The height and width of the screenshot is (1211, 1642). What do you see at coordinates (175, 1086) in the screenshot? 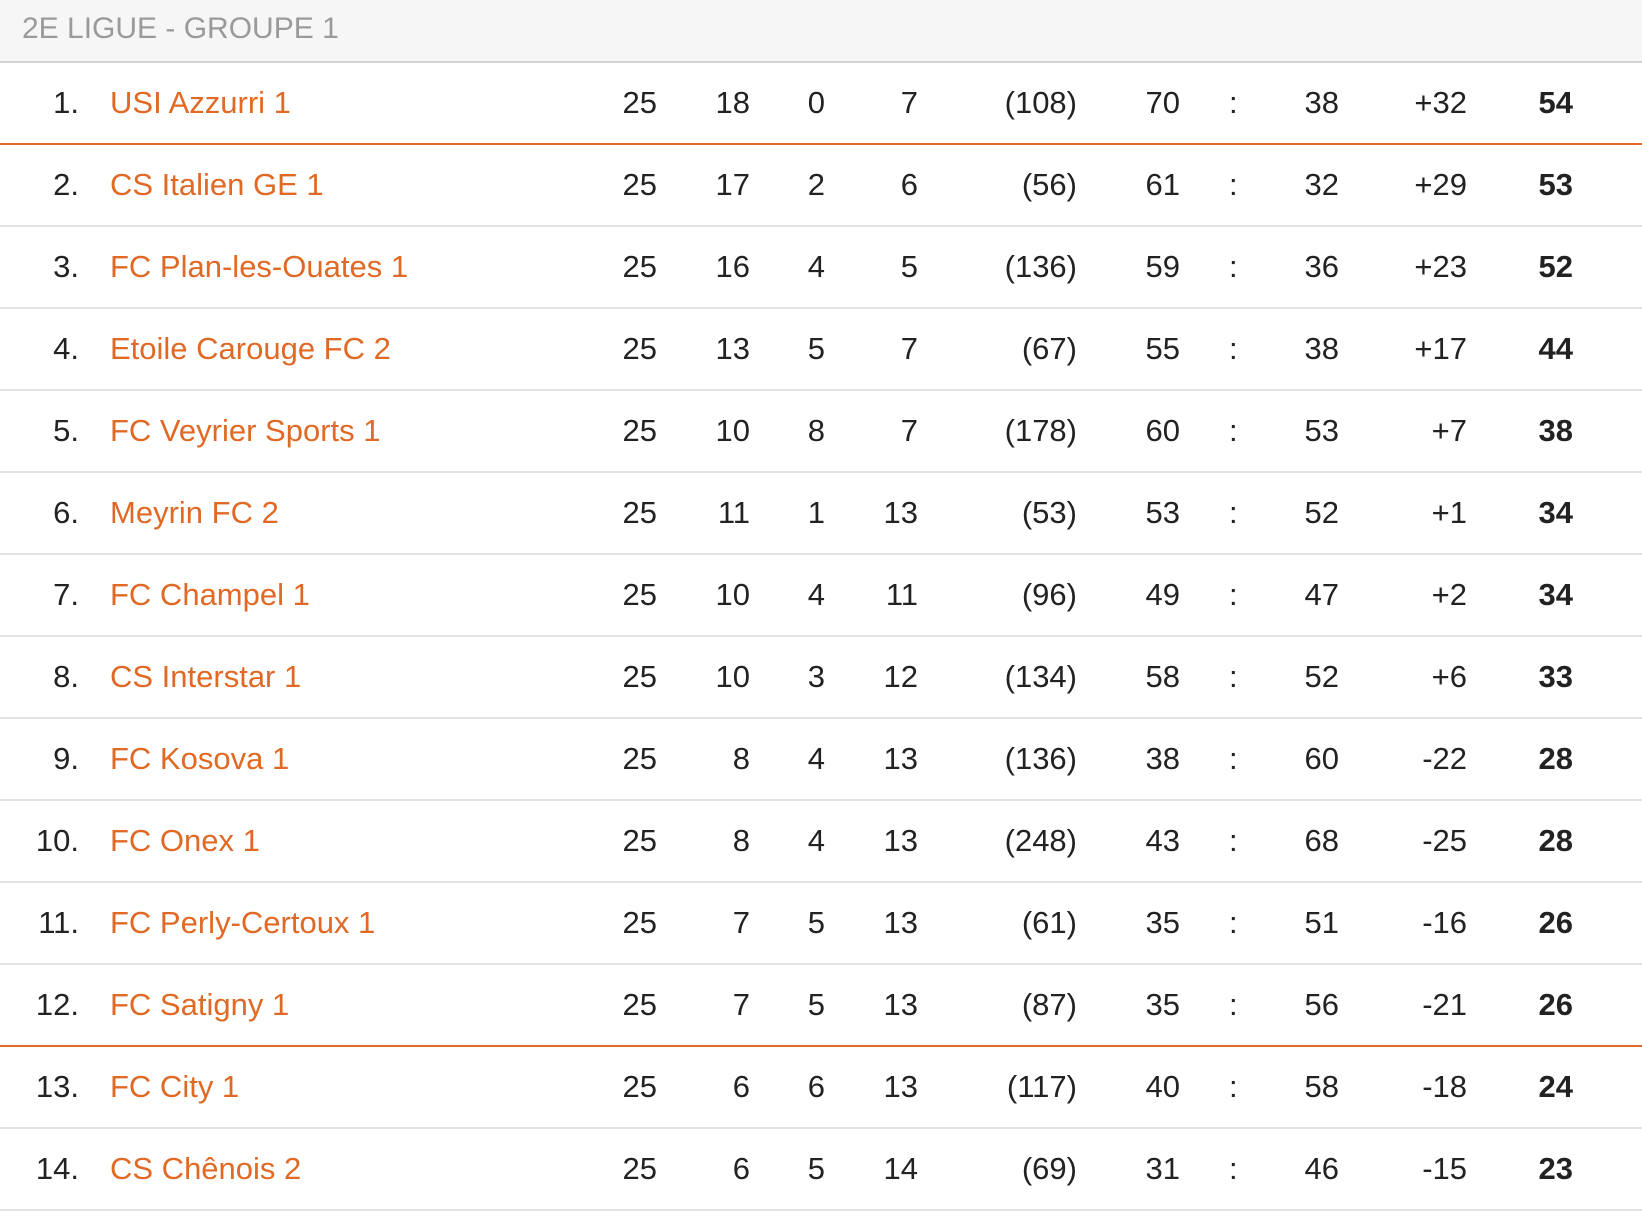
I see `team-link: FC City 1` at bounding box center [175, 1086].